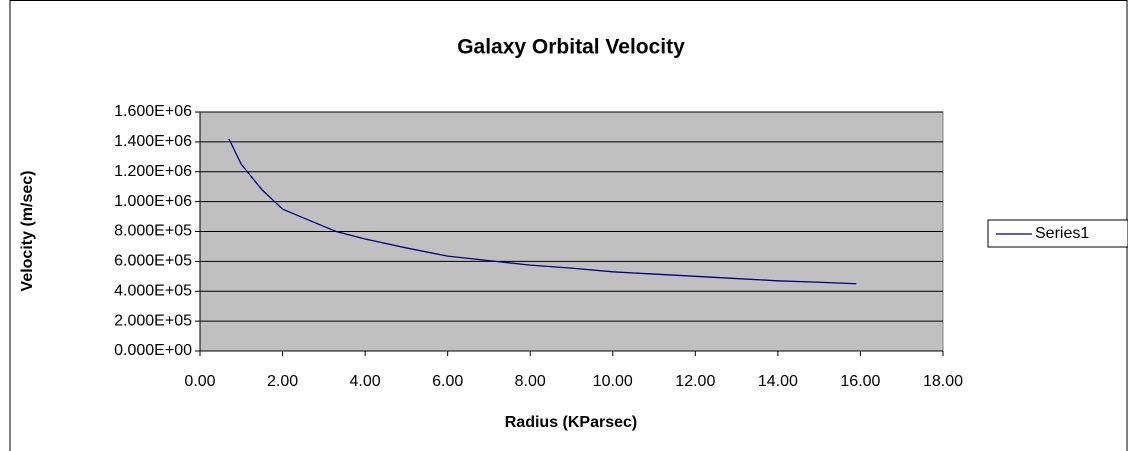  Describe the element at coordinates (27, 231) in the screenshot. I see `y-axis-label: Velocity (m/sec)` at that location.